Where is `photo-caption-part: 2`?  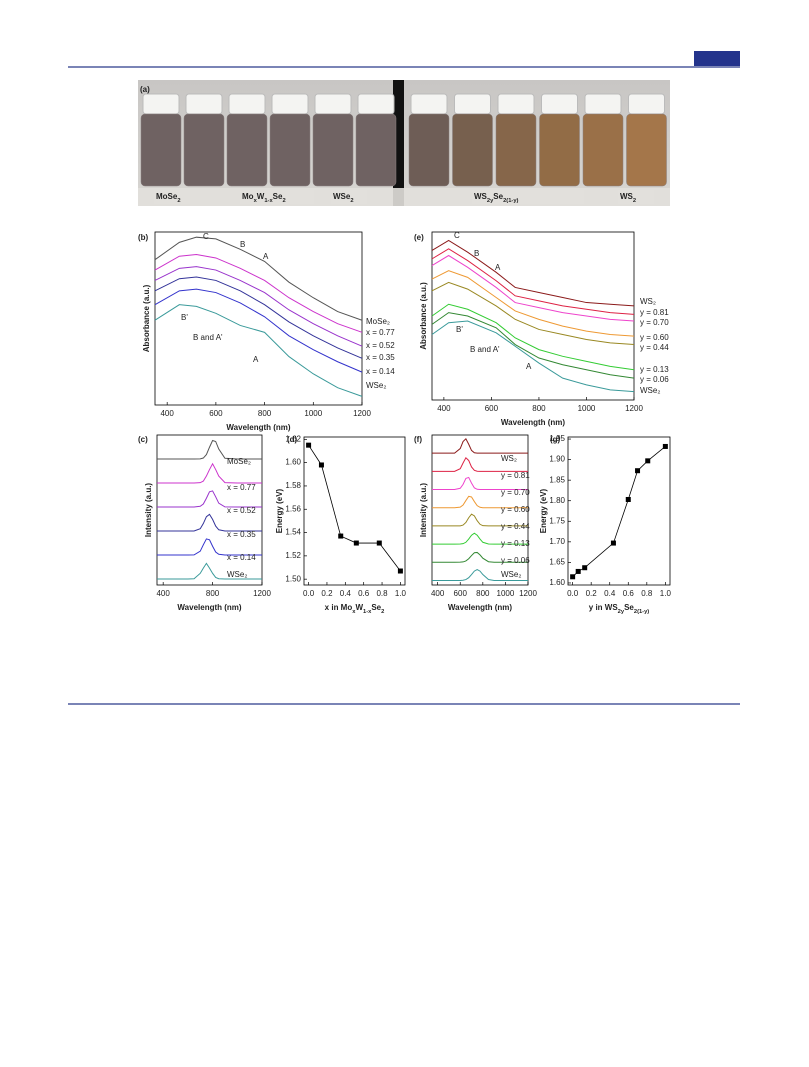 photo-caption-part: 2 is located at coordinates (283, 201).